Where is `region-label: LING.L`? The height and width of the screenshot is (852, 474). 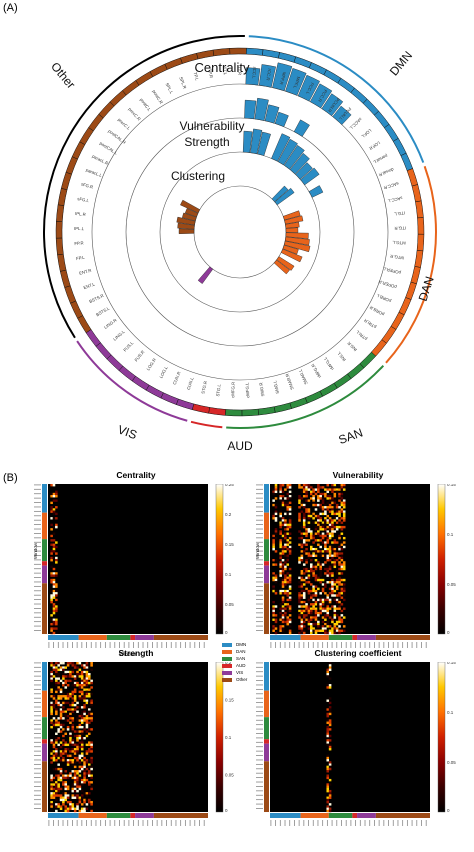
region-label: LING.L is located at coordinates (119, 335).